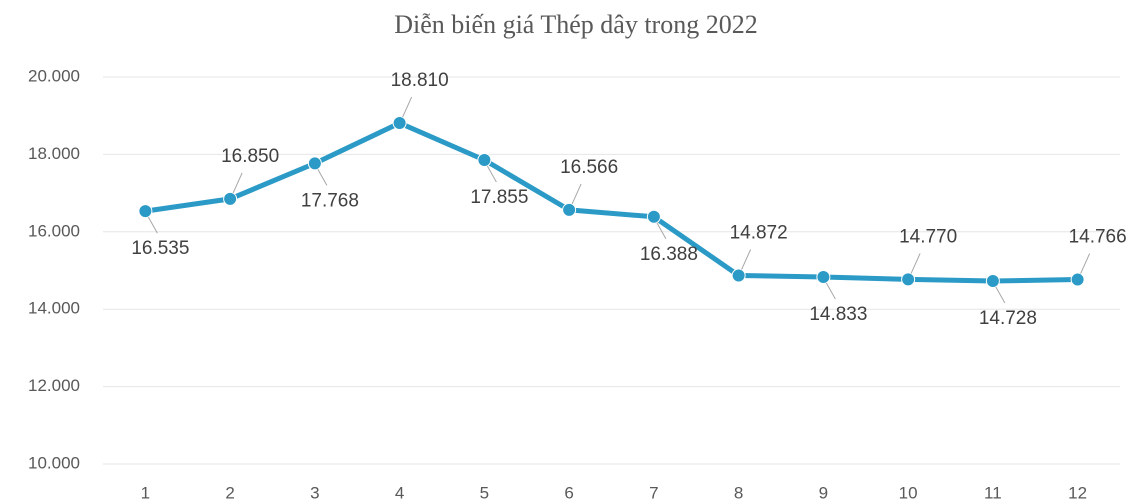 The image size is (1129, 504). I want to click on x-tick-label: 4, so click(399, 492).